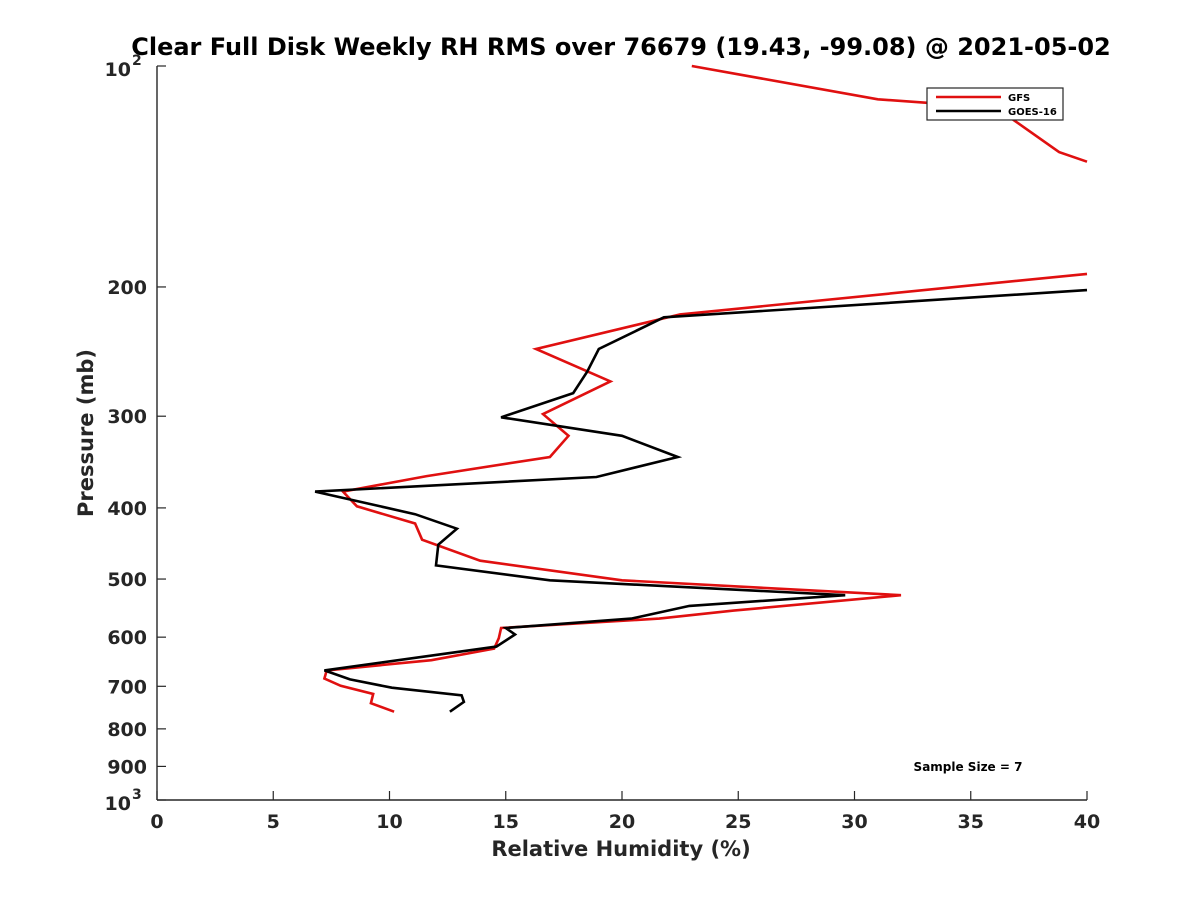 This screenshot has width=1200, height=900. Describe the element at coordinates (1032, 112) in the screenshot. I see `legend-label: GOES-16` at that location.